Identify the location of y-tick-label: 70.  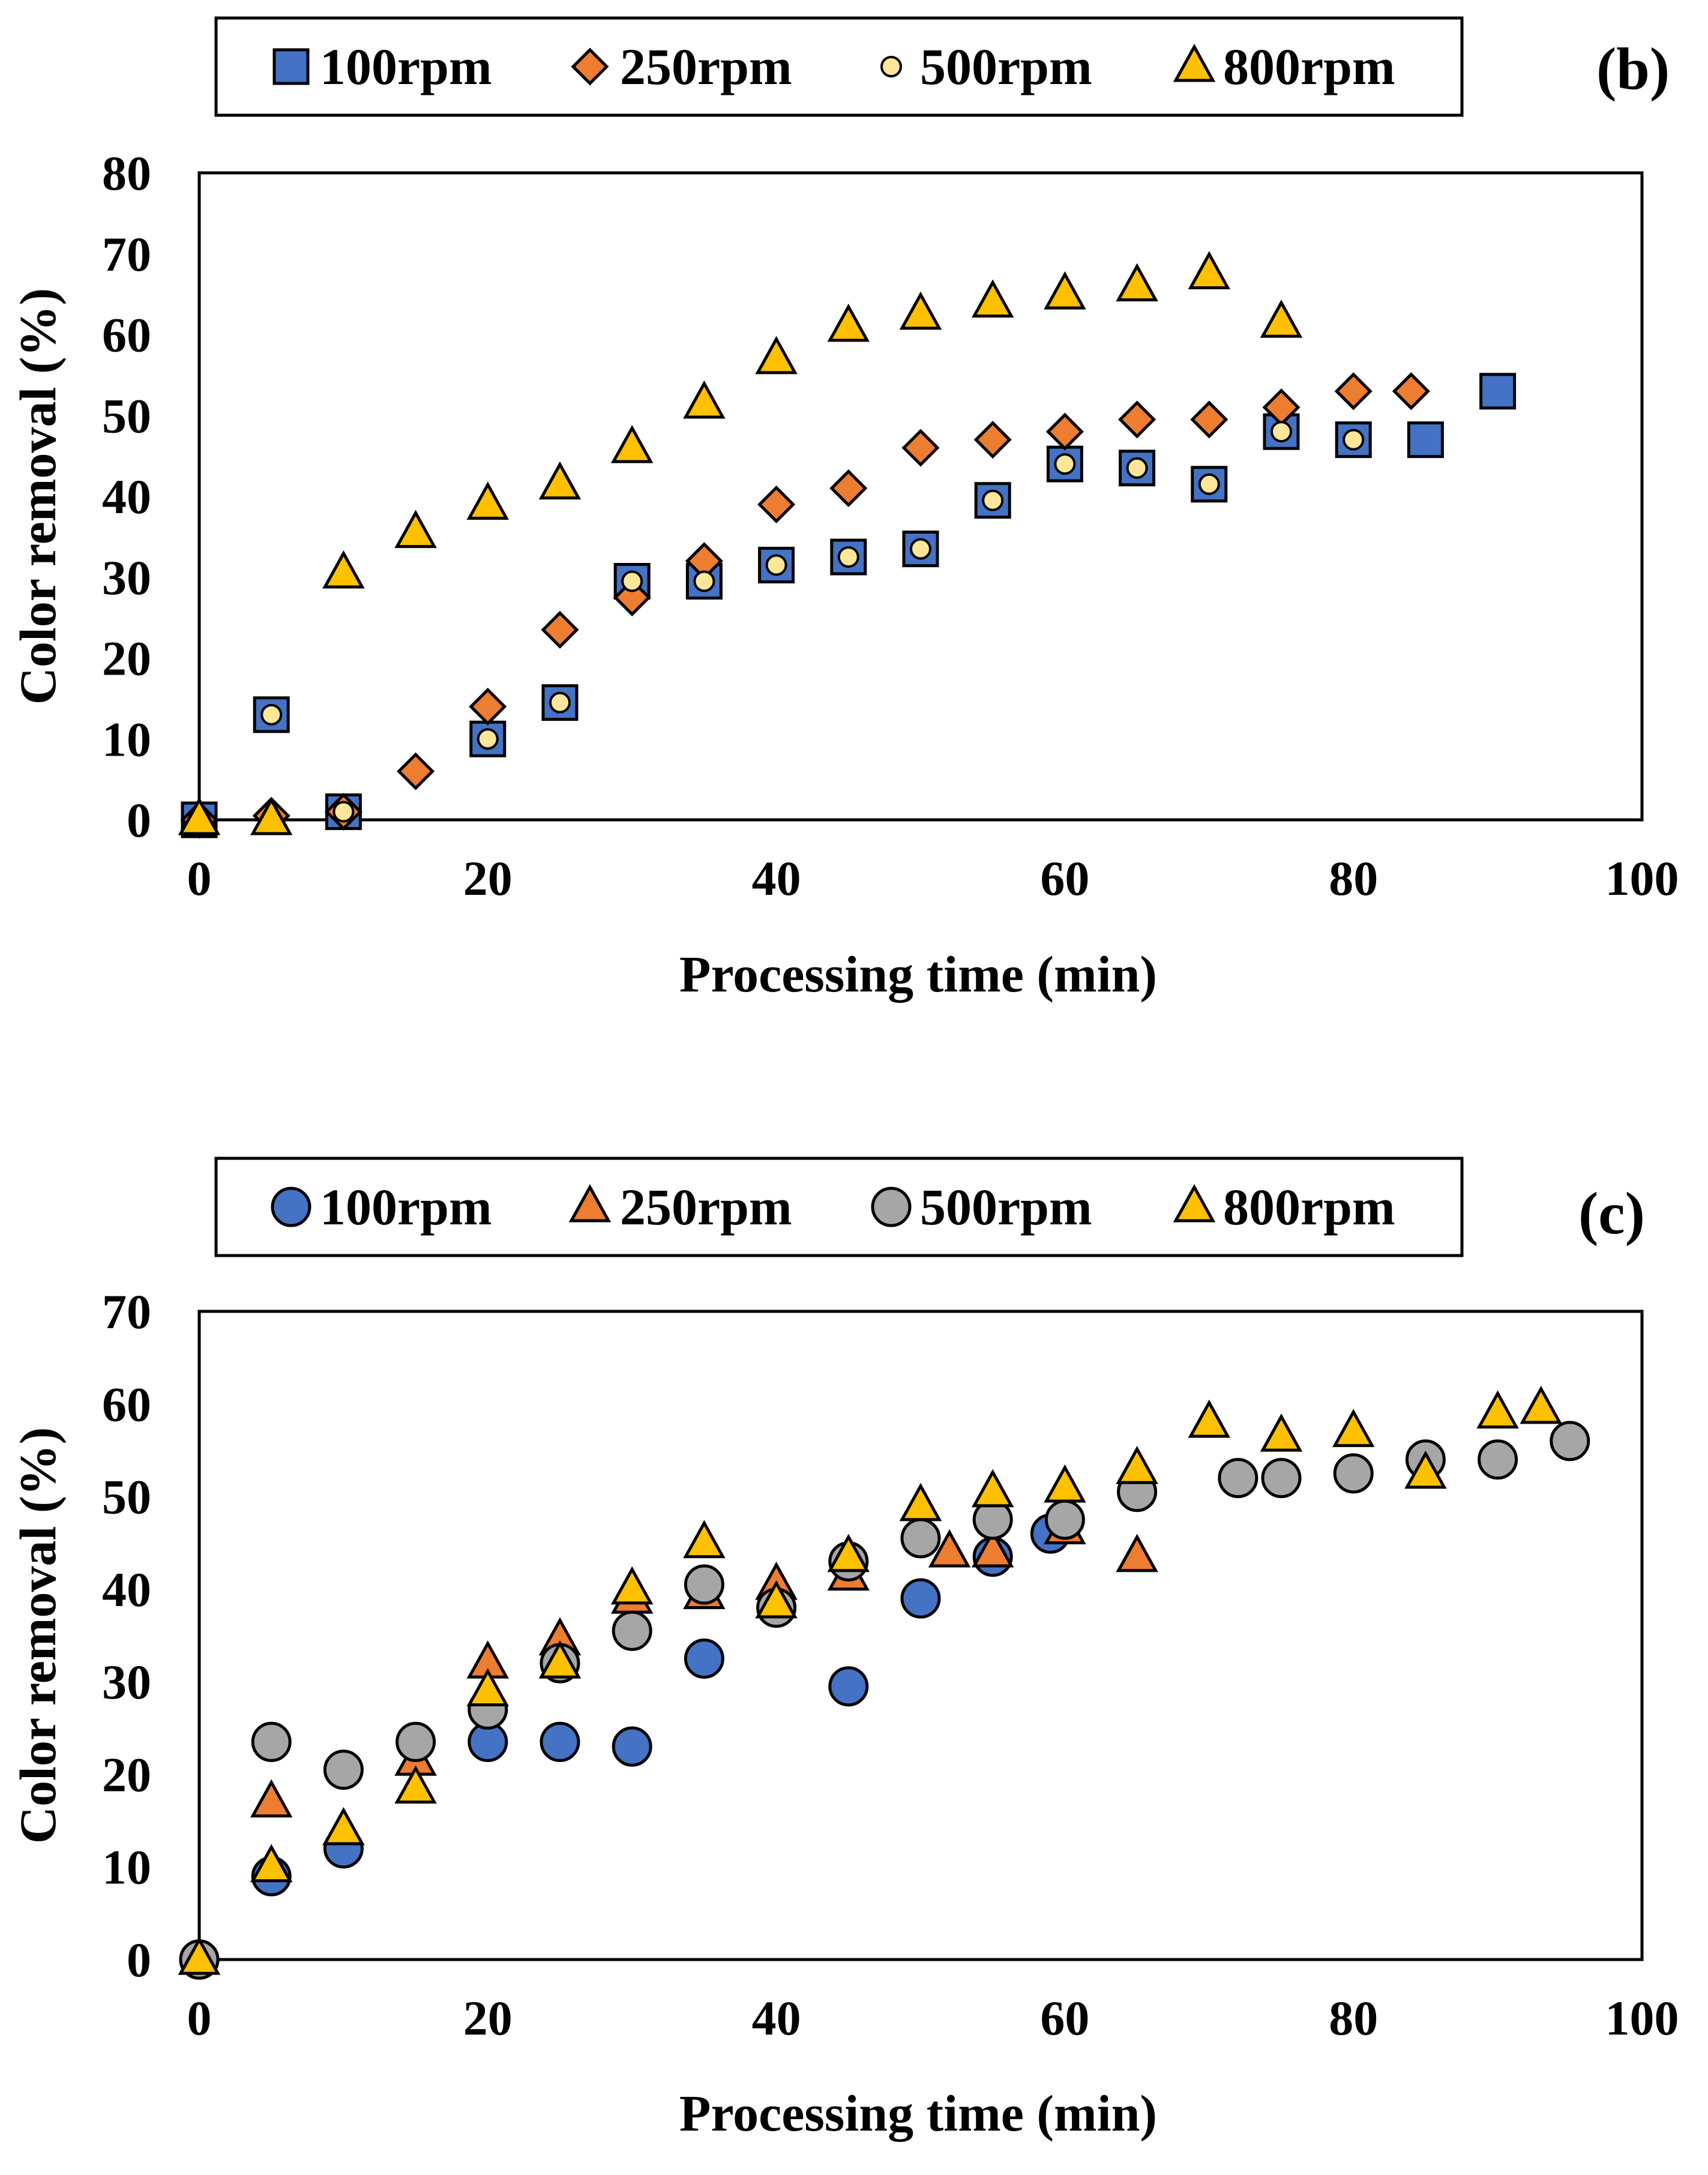
(127, 1311).